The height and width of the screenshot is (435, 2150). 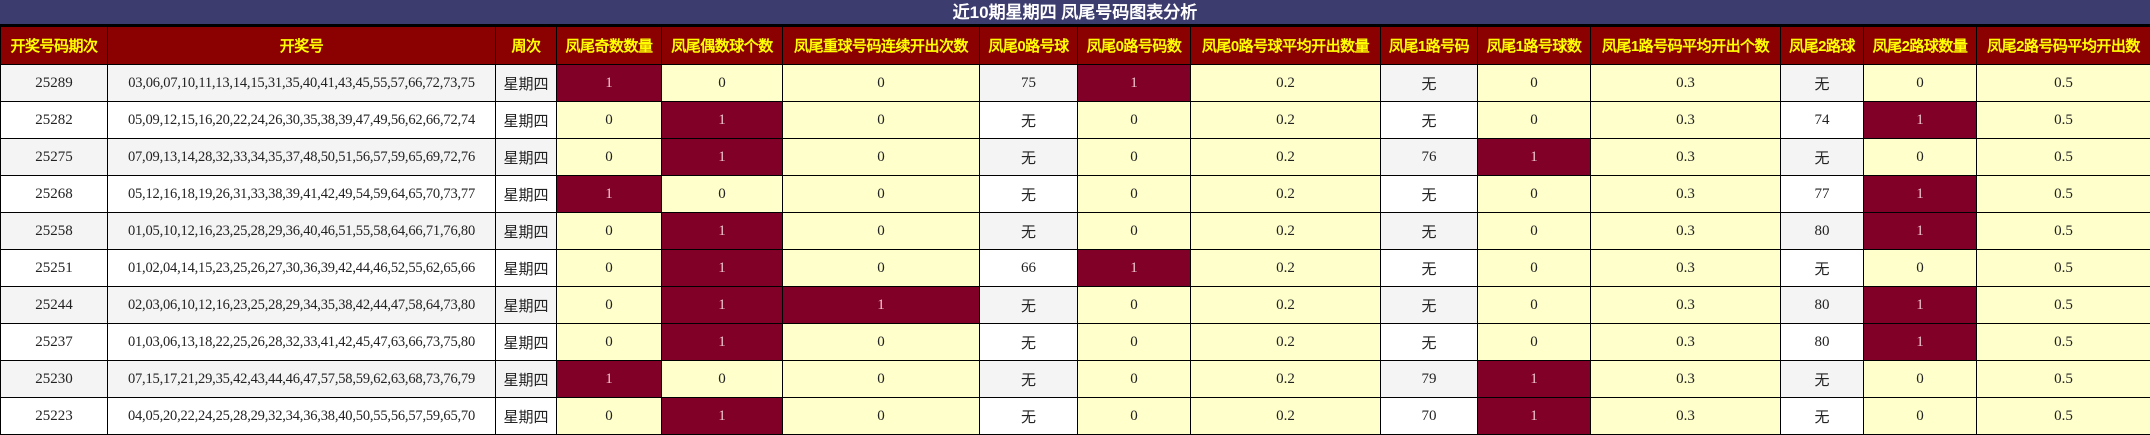 I want to click on table-cell: 77, so click(x=1822, y=194).